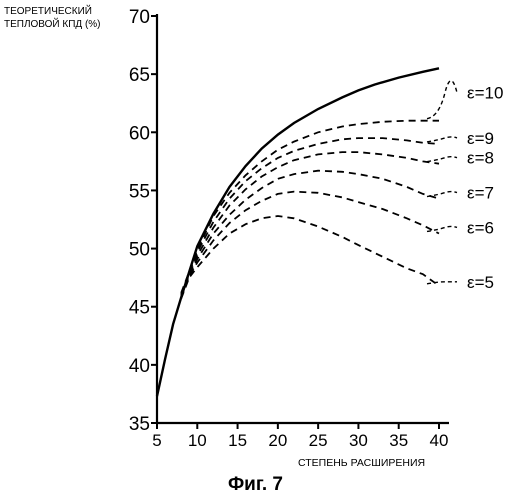  What do you see at coordinates (480, 282) in the screenshot?
I see `series-label: ε=5` at bounding box center [480, 282].